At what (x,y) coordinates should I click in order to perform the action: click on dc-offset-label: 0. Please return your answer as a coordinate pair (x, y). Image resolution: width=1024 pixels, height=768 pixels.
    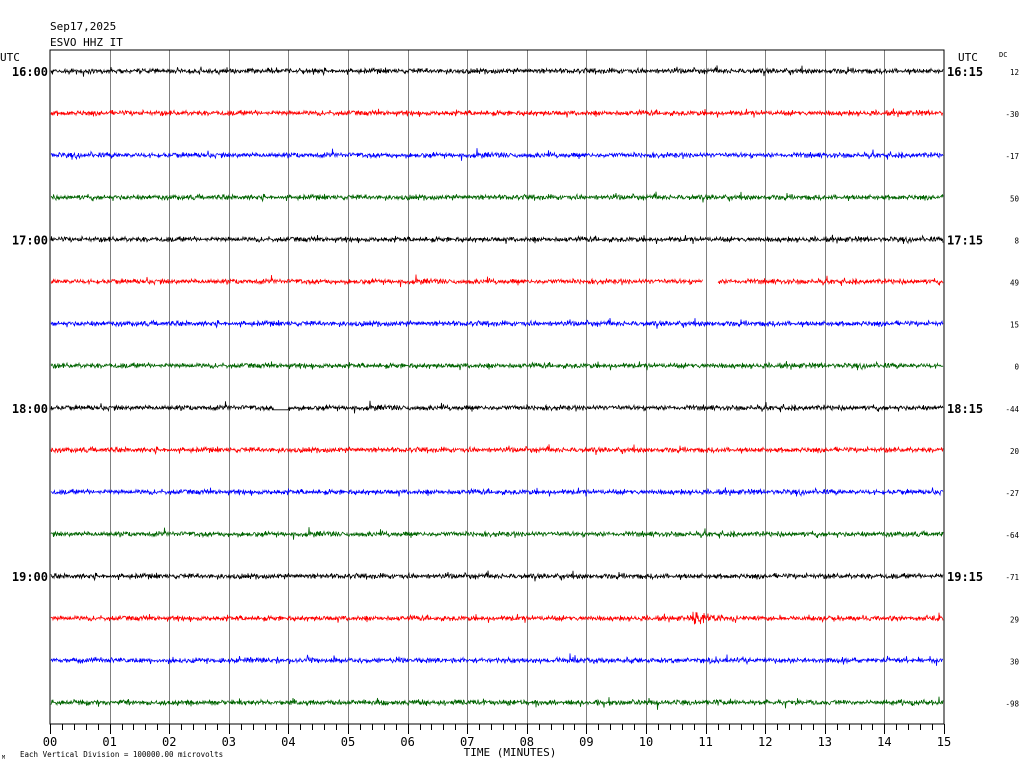
    Looking at the image, I should click on (1016, 367).